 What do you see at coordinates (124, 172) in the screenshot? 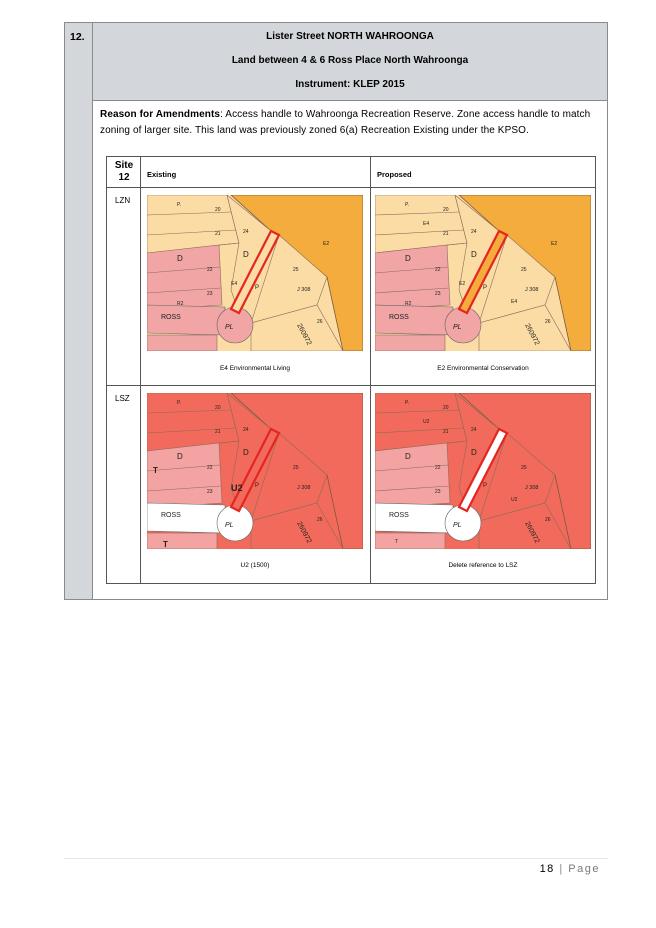
I see `site-header: Site 12` at bounding box center [124, 172].